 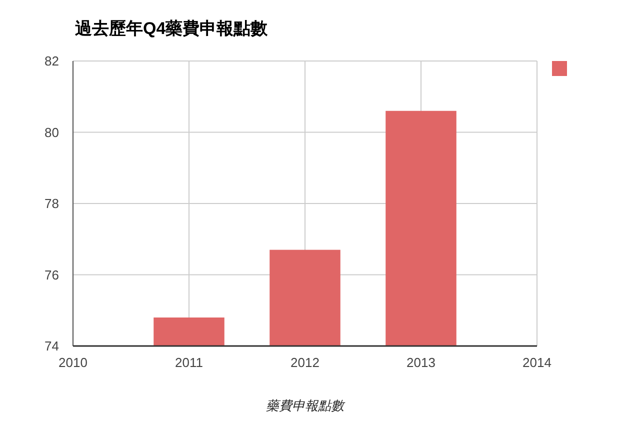 What do you see at coordinates (51, 346) in the screenshot?
I see `y-tick-label: 74` at bounding box center [51, 346].